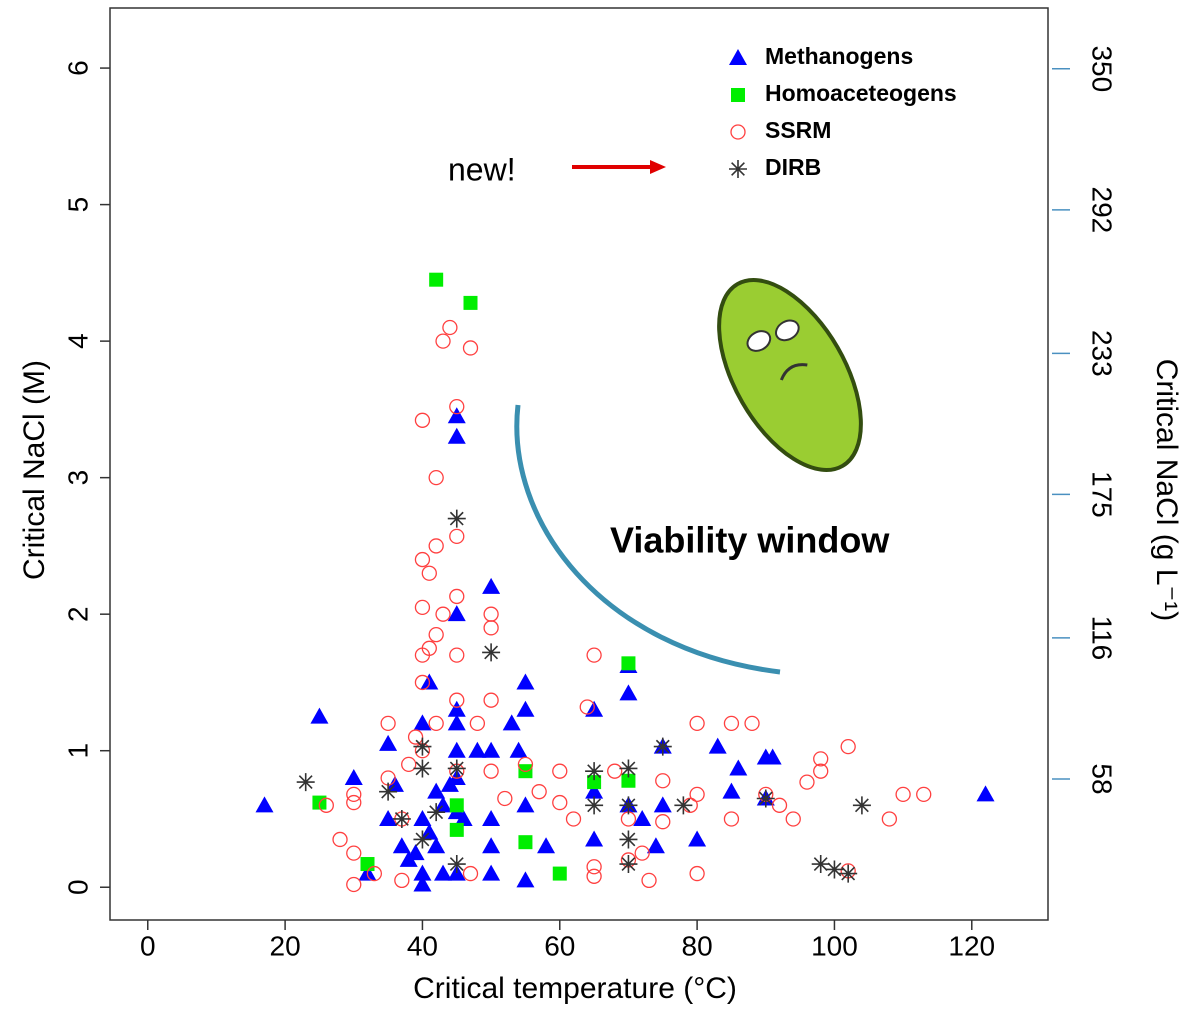 The height and width of the screenshot is (1011, 1196). I want to click on y-tick-label: 2, so click(77, 614).